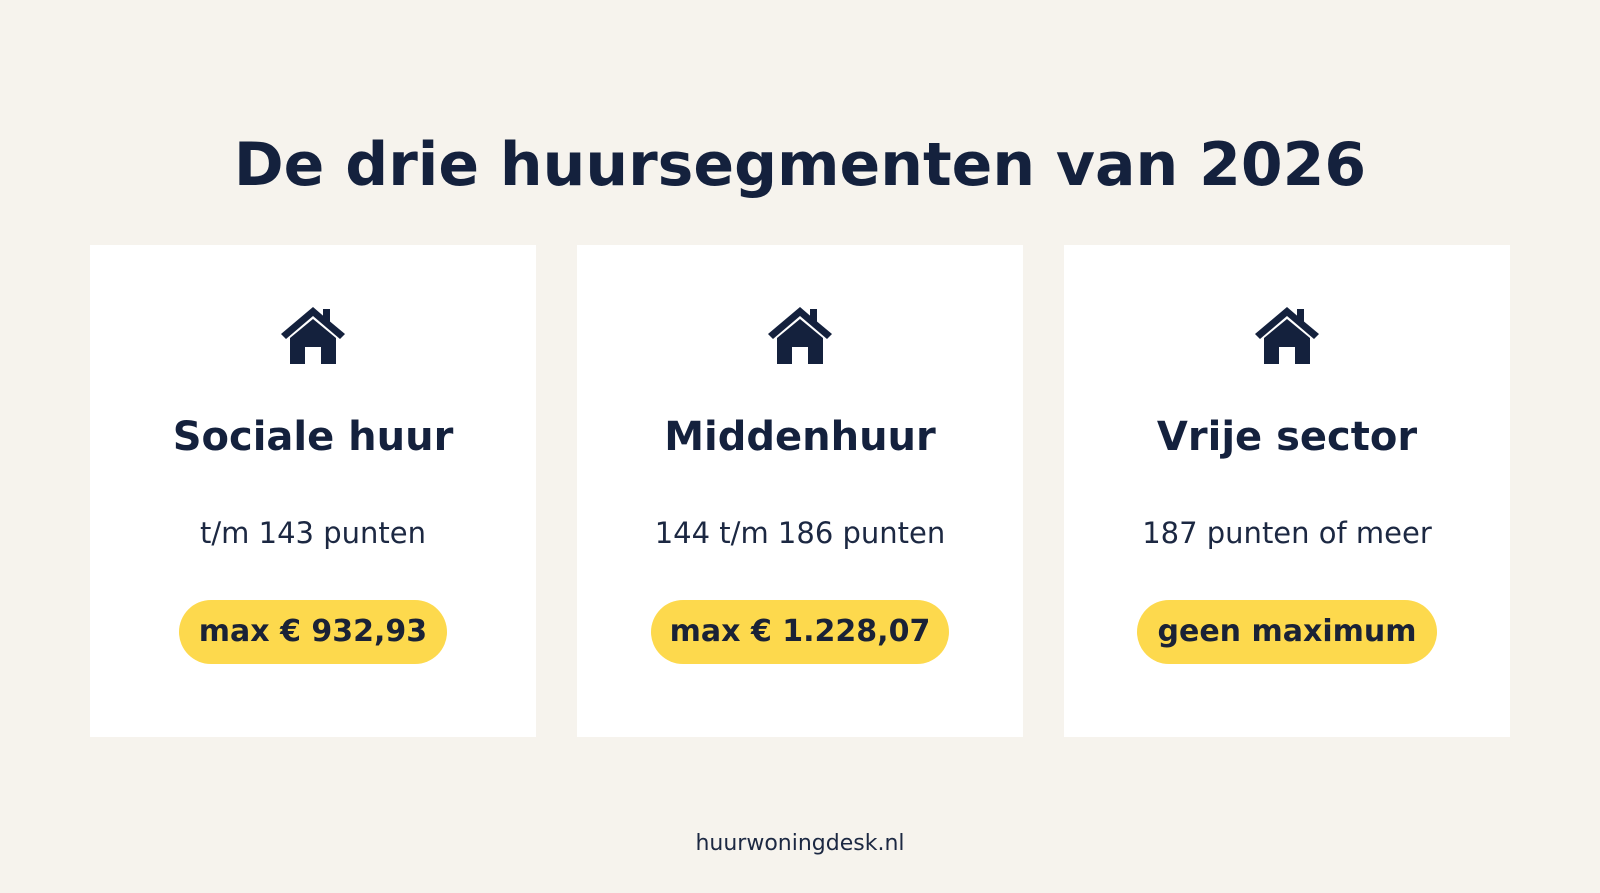 This screenshot has width=1600, height=893. I want to click on card-title: Middenhuur, so click(800, 437).